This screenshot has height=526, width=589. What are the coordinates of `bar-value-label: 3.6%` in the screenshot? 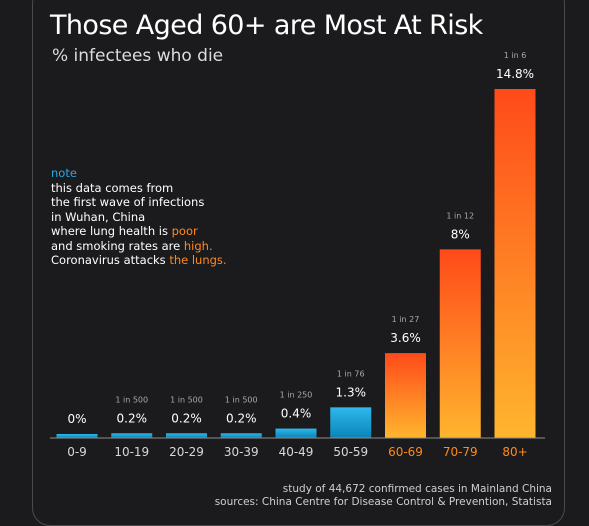 It's located at (405, 338).